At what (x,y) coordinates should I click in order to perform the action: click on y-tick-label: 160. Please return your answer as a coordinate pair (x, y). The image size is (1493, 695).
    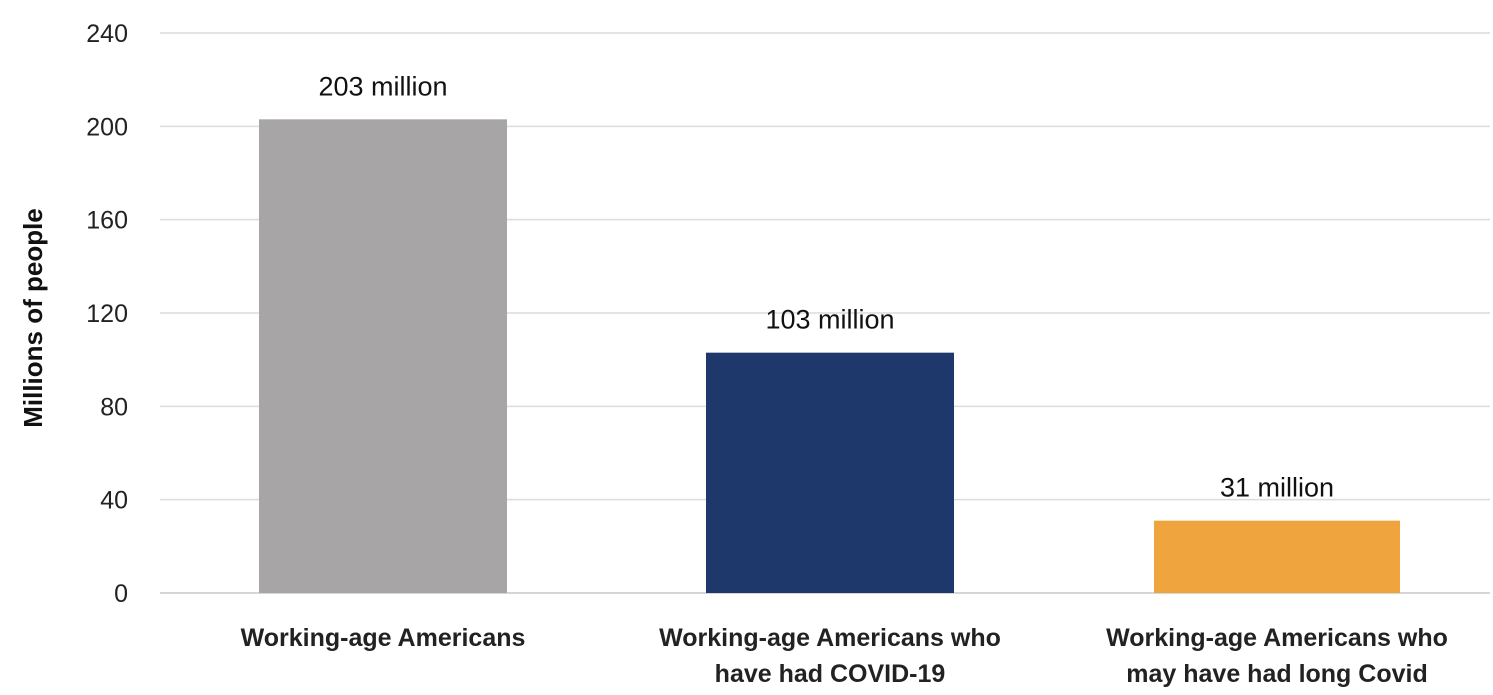
    Looking at the image, I should click on (107, 221).